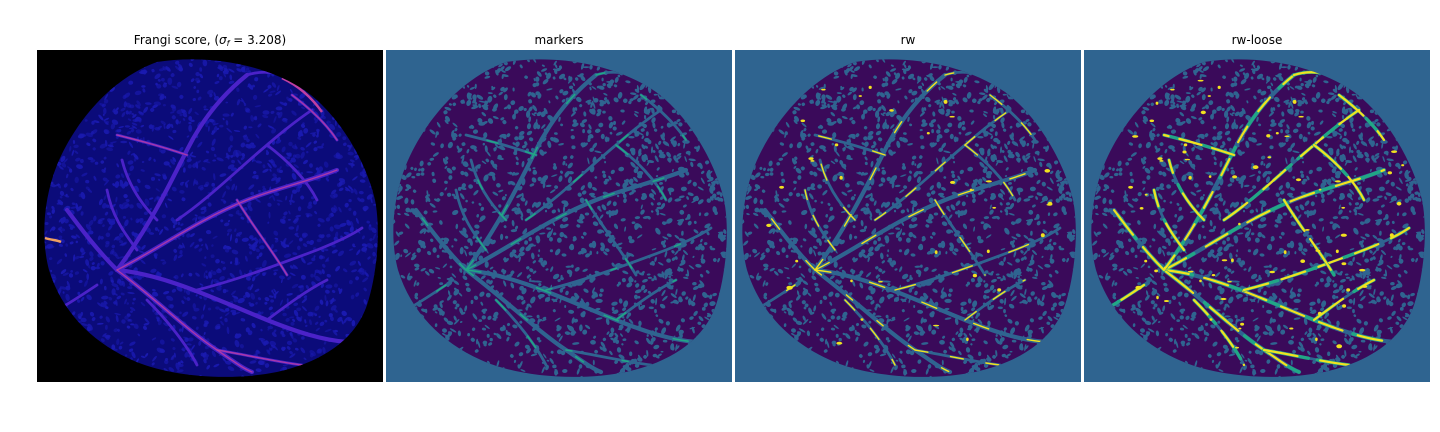 Image resolution: width=1440 pixels, height=432 pixels. Describe the element at coordinates (1257, 40) in the screenshot. I see `panel-title-rw-loose: rw-loose` at that location.